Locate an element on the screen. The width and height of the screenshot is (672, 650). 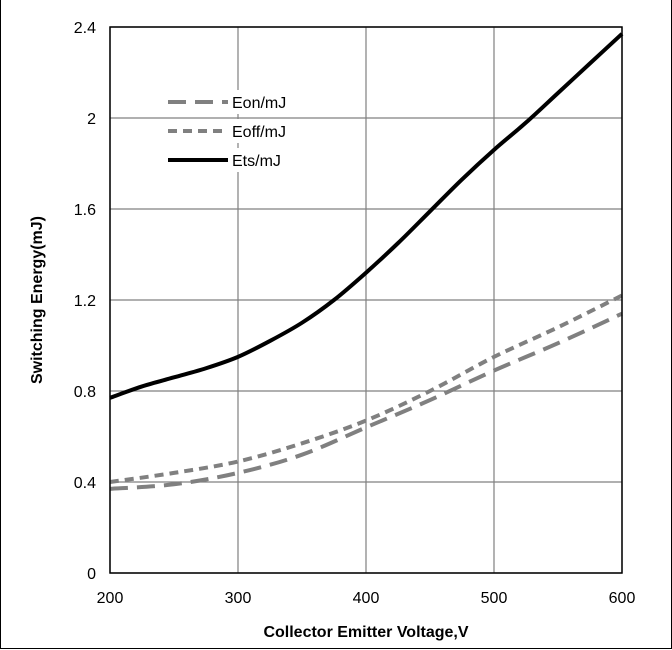
x-tick-label: 500 is located at coordinates (494, 598).